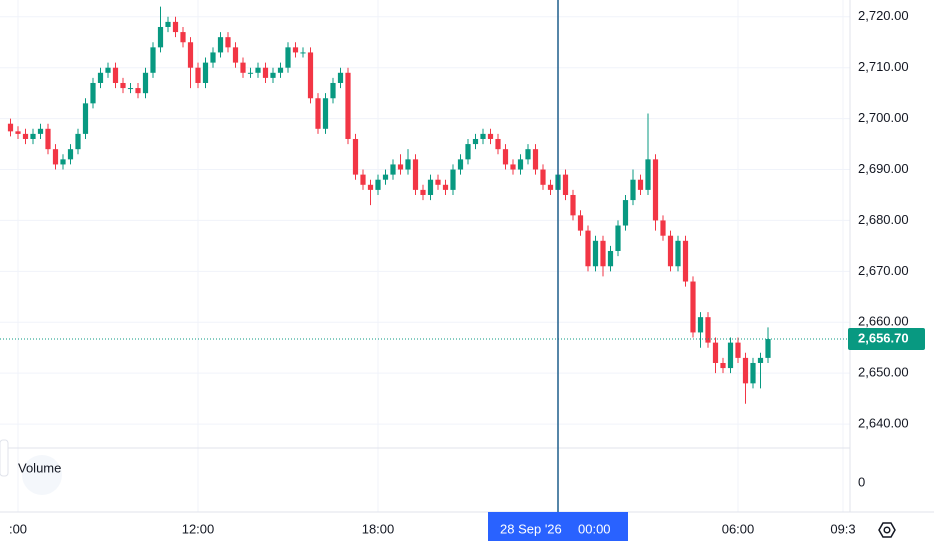 The image size is (934, 553). Describe the element at coordinates (883, 66) in the screenshot. I see `y-tick-label: 2,710.00` at that location.